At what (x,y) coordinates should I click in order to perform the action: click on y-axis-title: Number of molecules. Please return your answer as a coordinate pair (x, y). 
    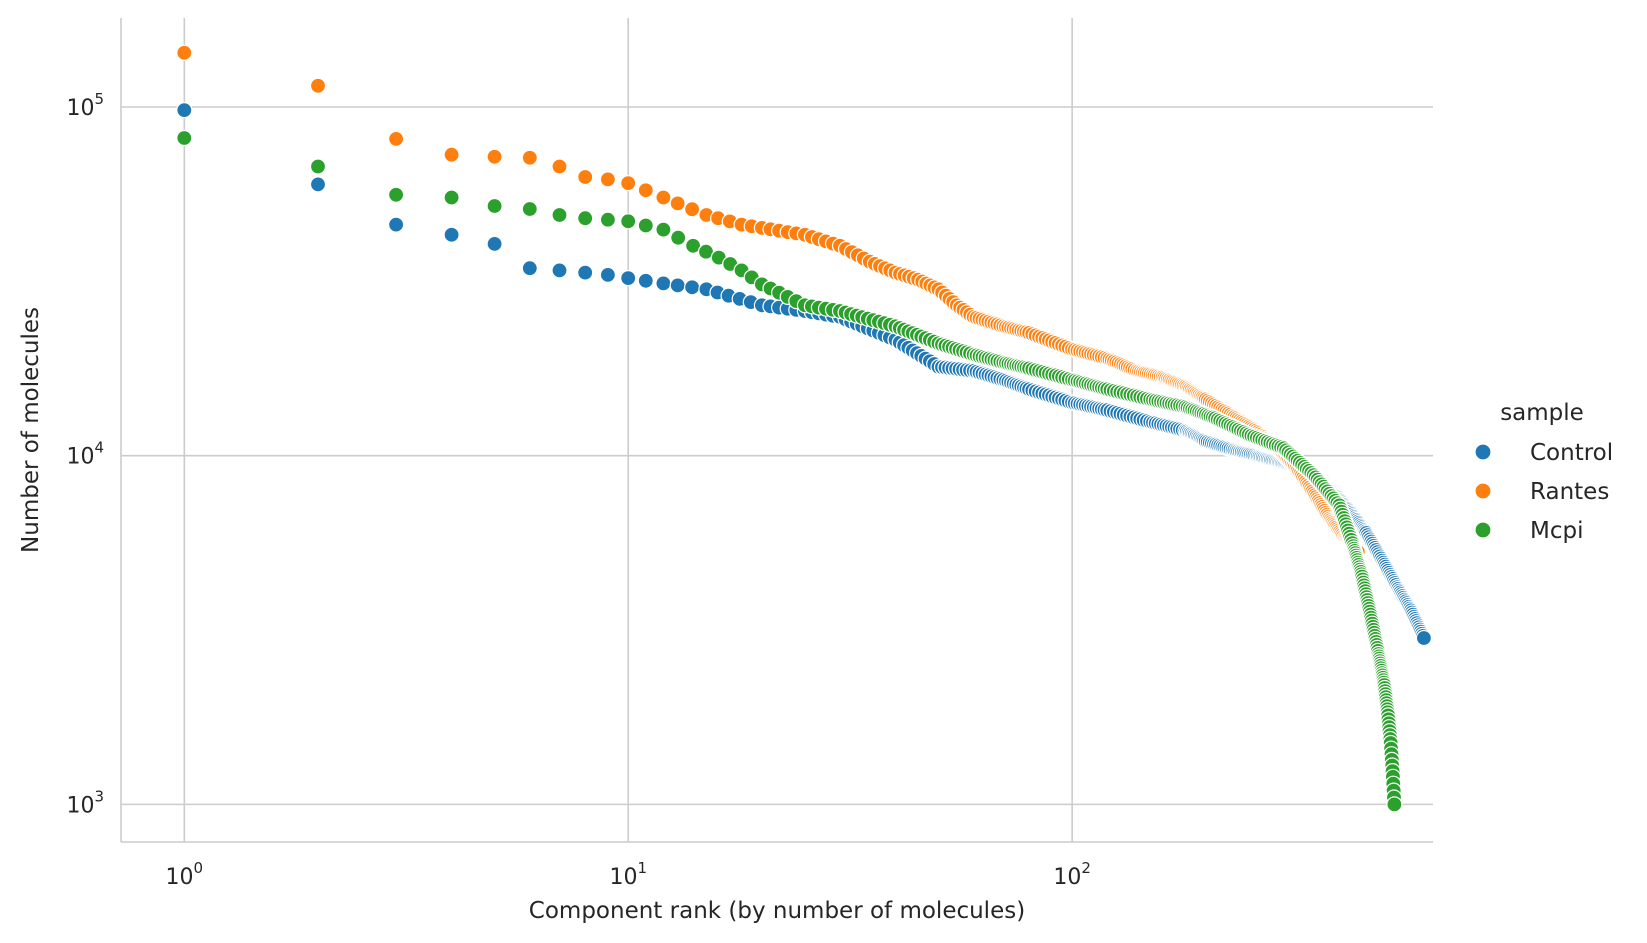
    Looking at the image, I should click on (31, 430).